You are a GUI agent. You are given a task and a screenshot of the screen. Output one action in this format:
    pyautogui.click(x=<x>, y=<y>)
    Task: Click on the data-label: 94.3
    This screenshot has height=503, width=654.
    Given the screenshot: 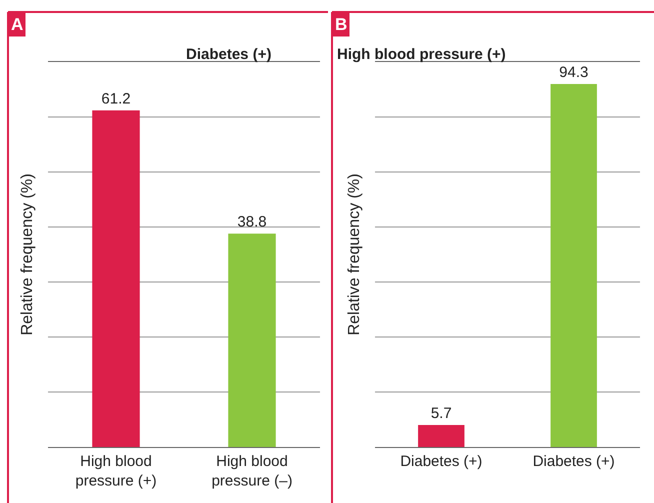 What is the action you would take?
    pyautogui.click(x=573, y=72)
    